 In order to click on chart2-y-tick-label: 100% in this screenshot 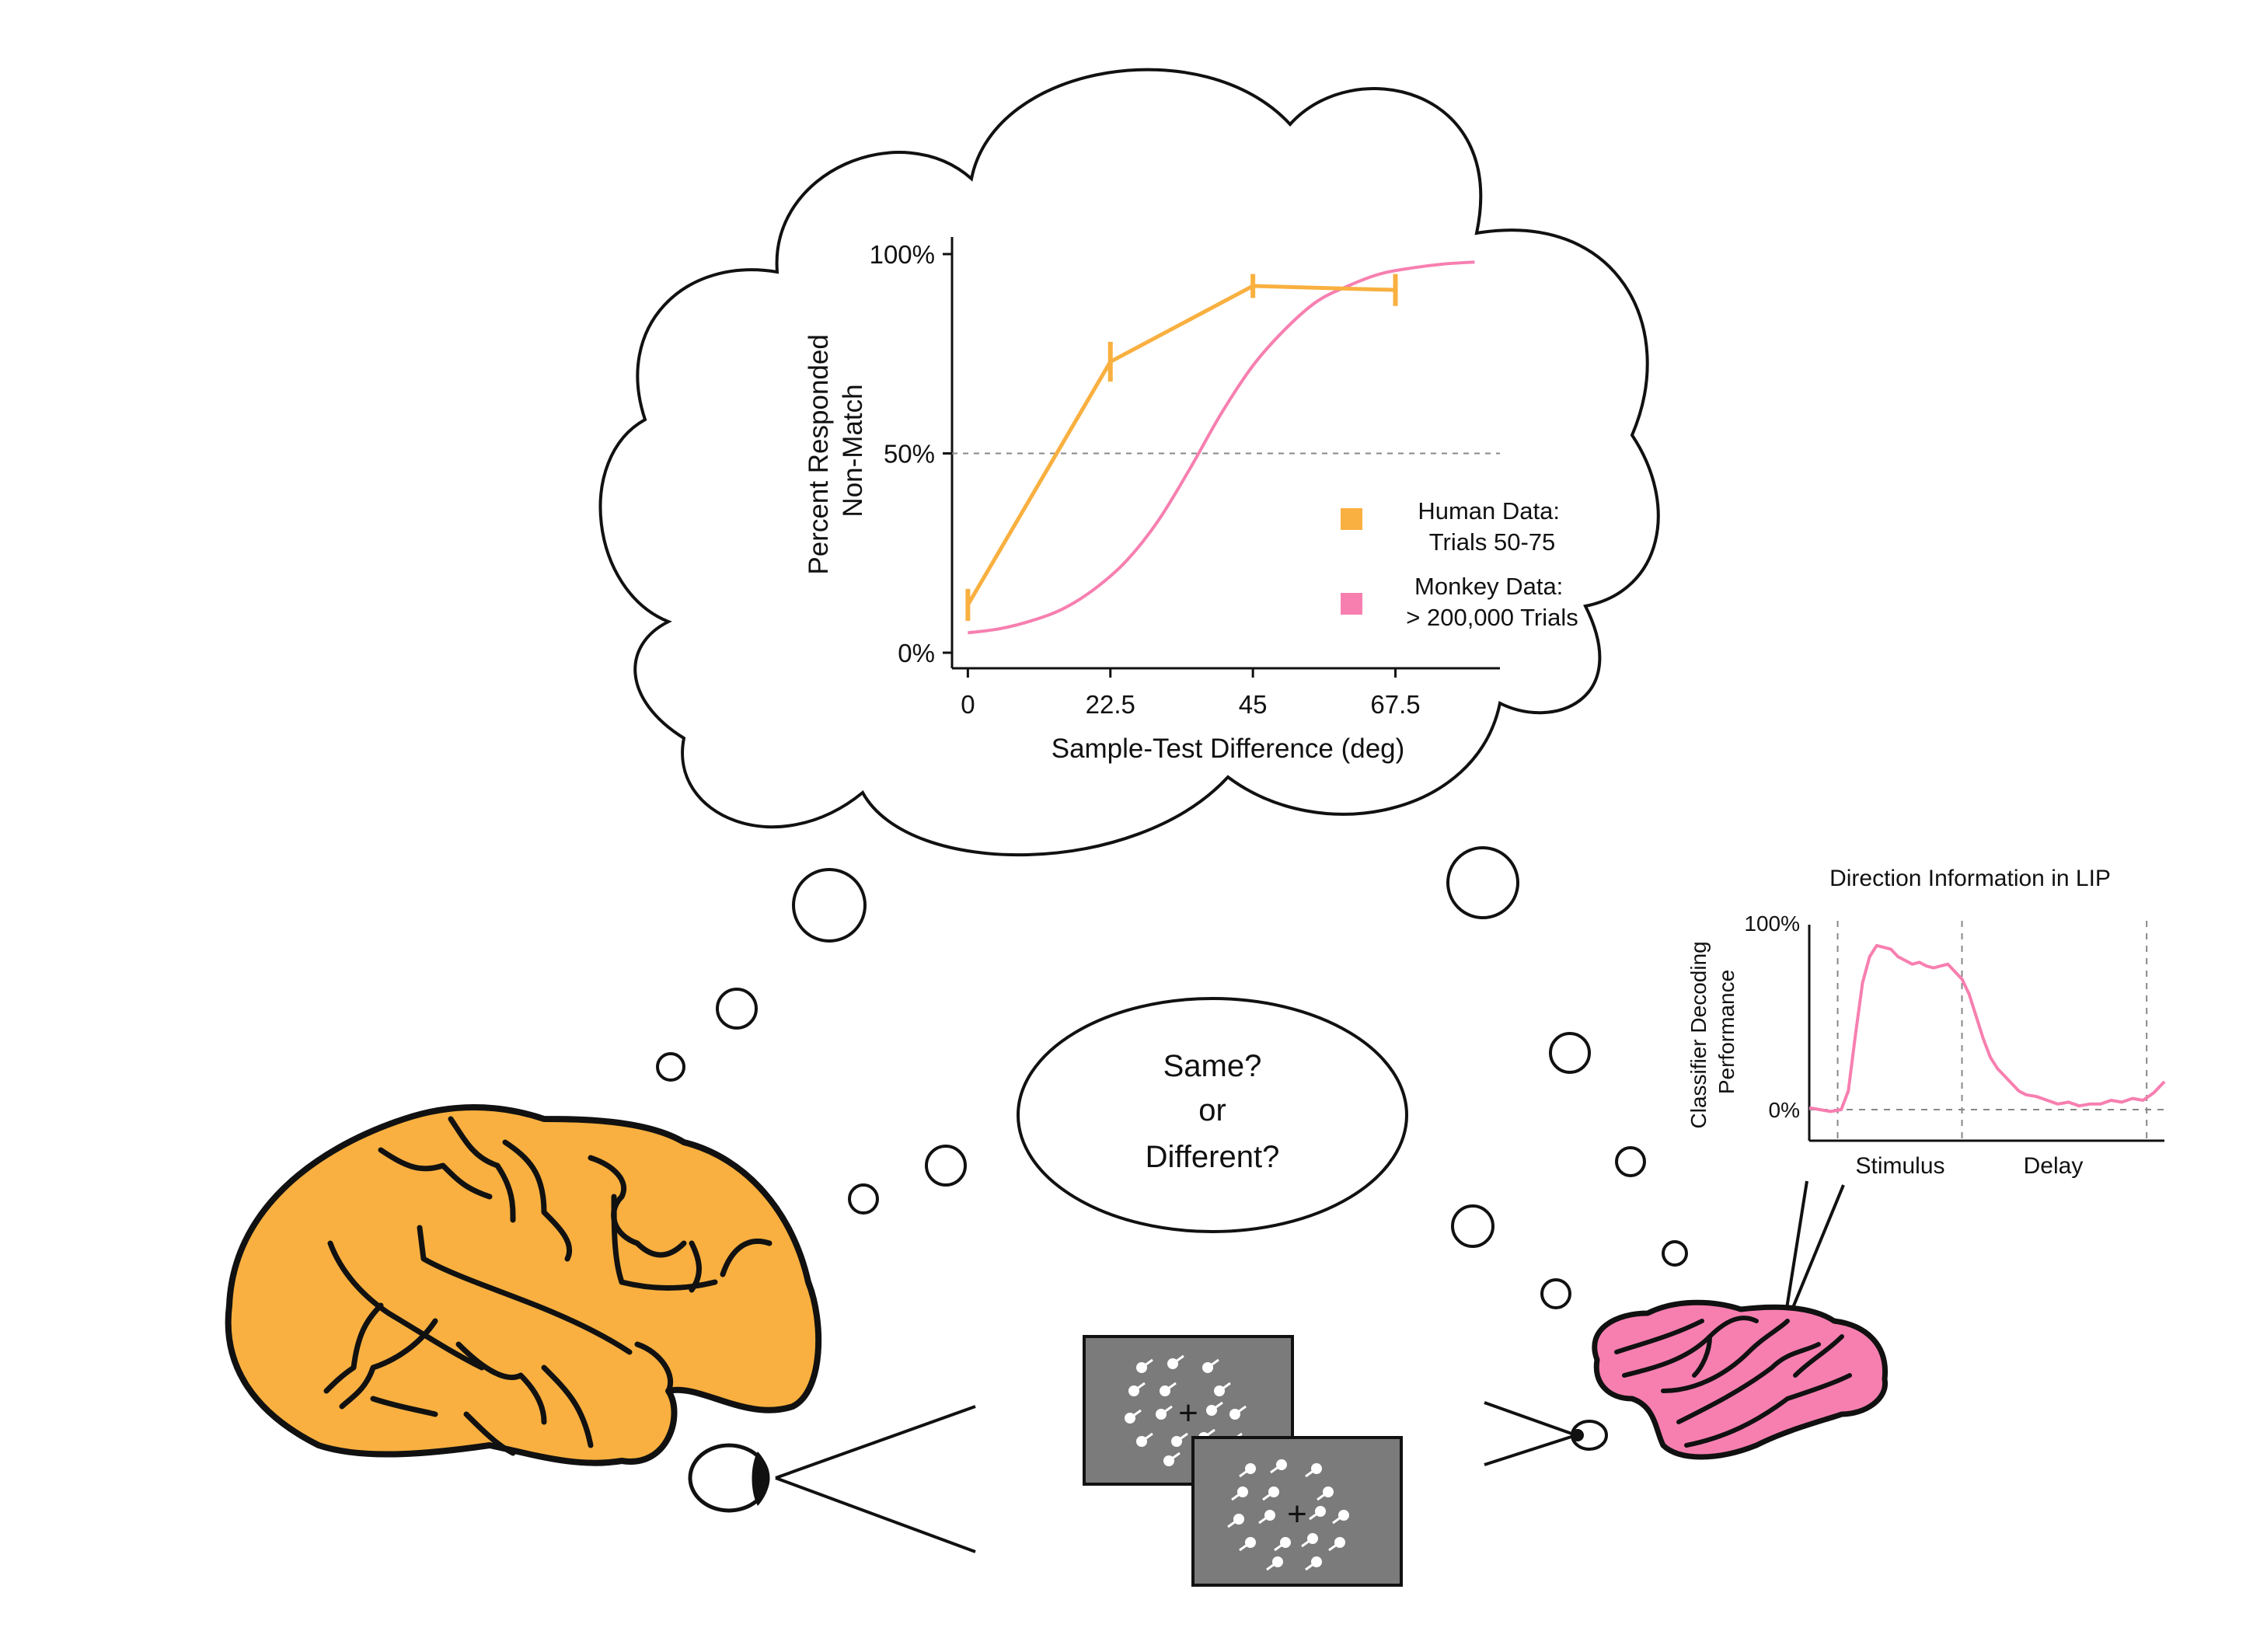, I will do `click(1772, 923)`.